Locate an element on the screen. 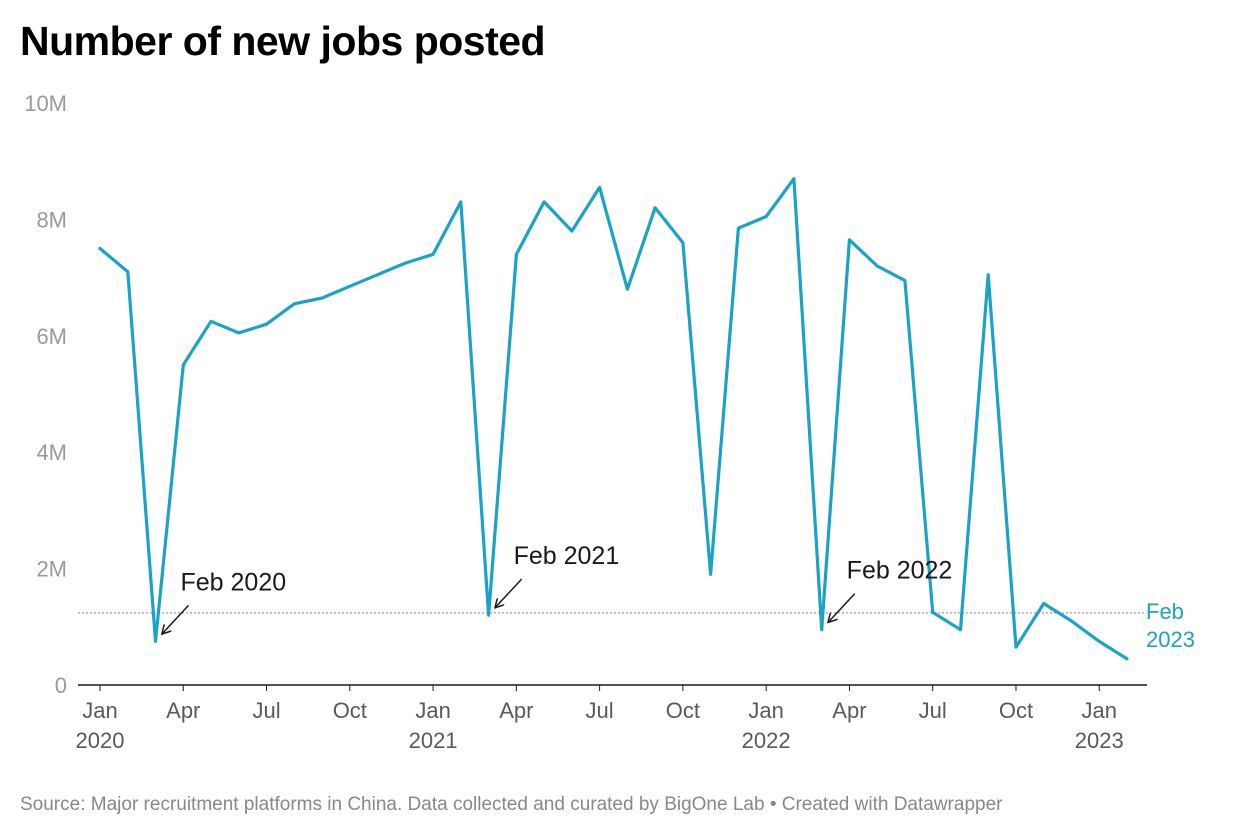 This screenshot has width=1240, height=840. series-end-label: Feb is located at coordinates (1165, 611).